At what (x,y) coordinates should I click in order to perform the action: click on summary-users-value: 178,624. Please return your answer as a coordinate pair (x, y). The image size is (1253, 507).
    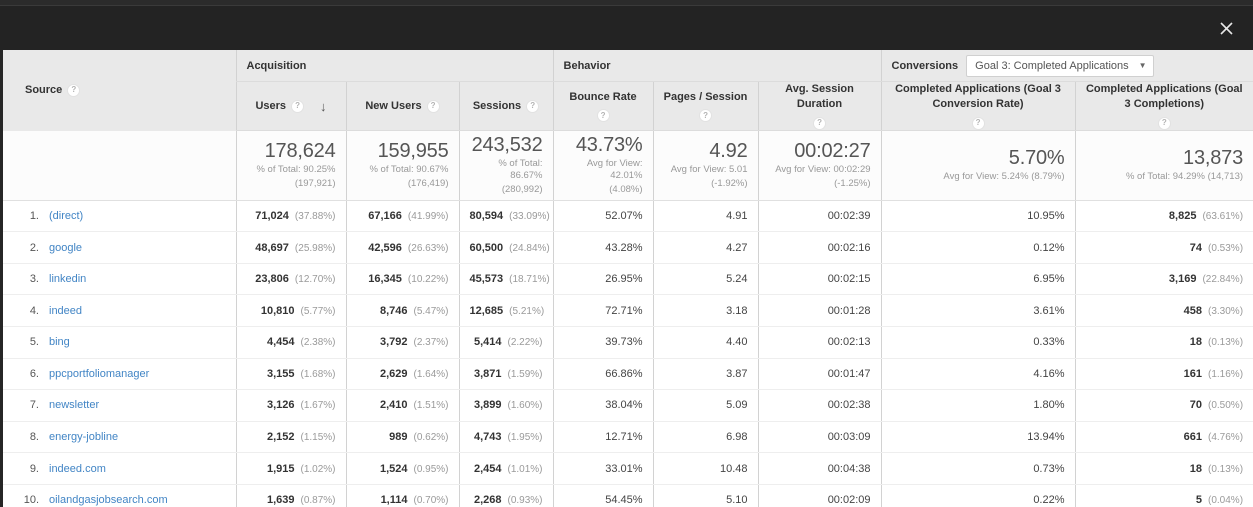
    Looking at the image, I should click on (300, 150).